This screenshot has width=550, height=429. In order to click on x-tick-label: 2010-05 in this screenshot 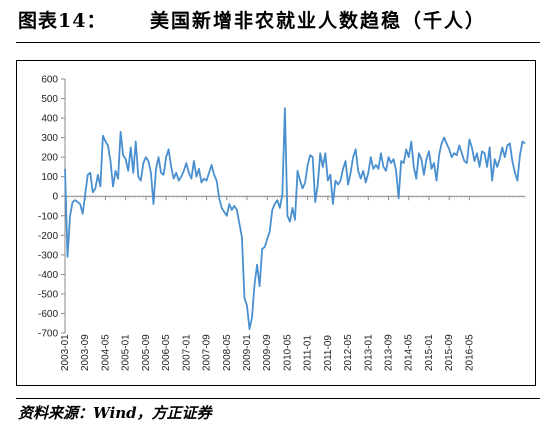, I will do `click(287, 352)`.